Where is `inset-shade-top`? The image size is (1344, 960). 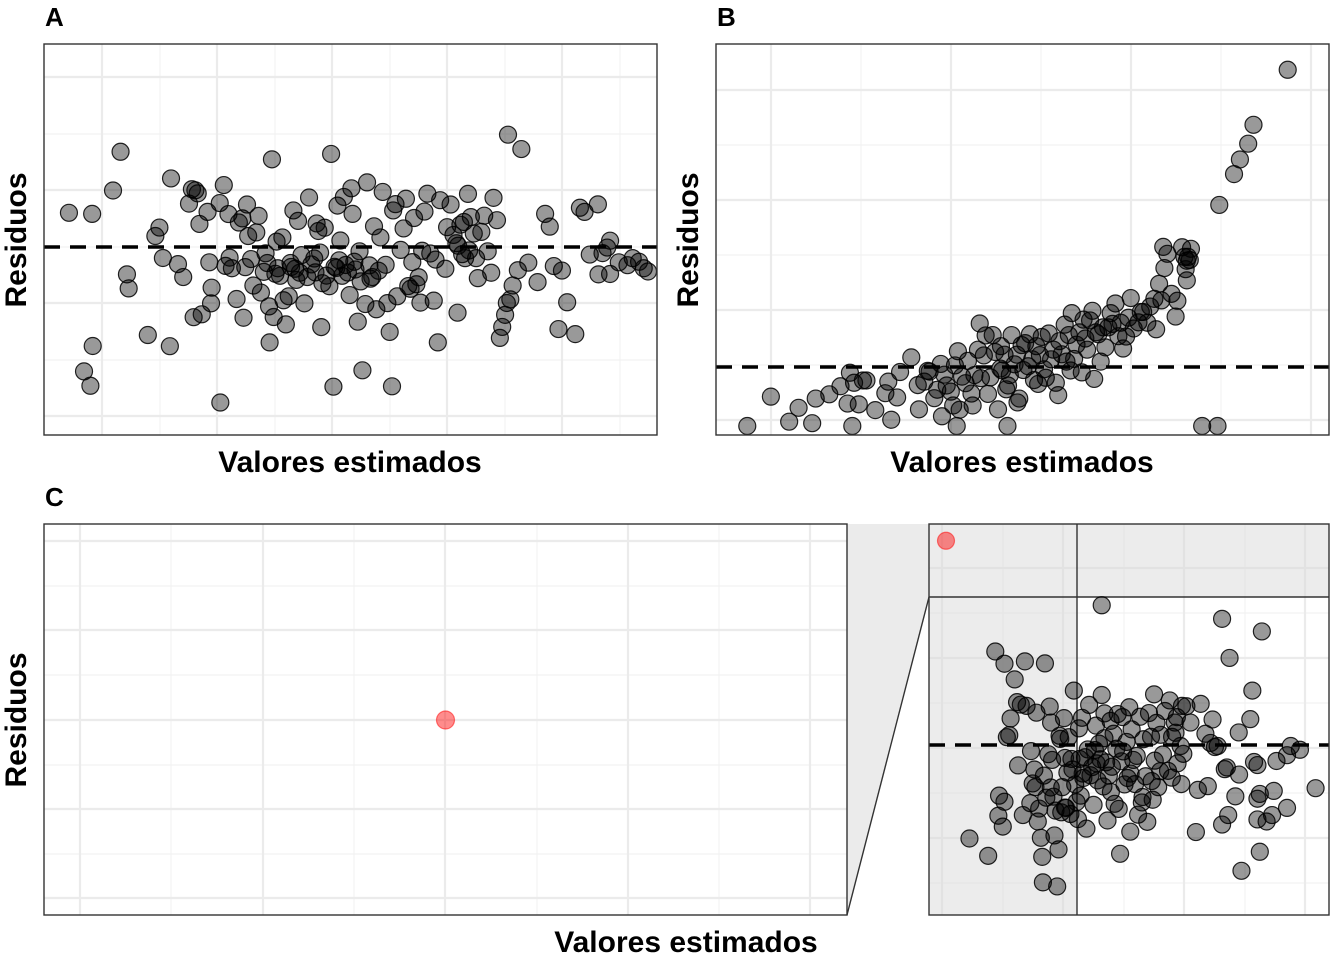 inset-shade-top is located at coordinates (1129, 560).